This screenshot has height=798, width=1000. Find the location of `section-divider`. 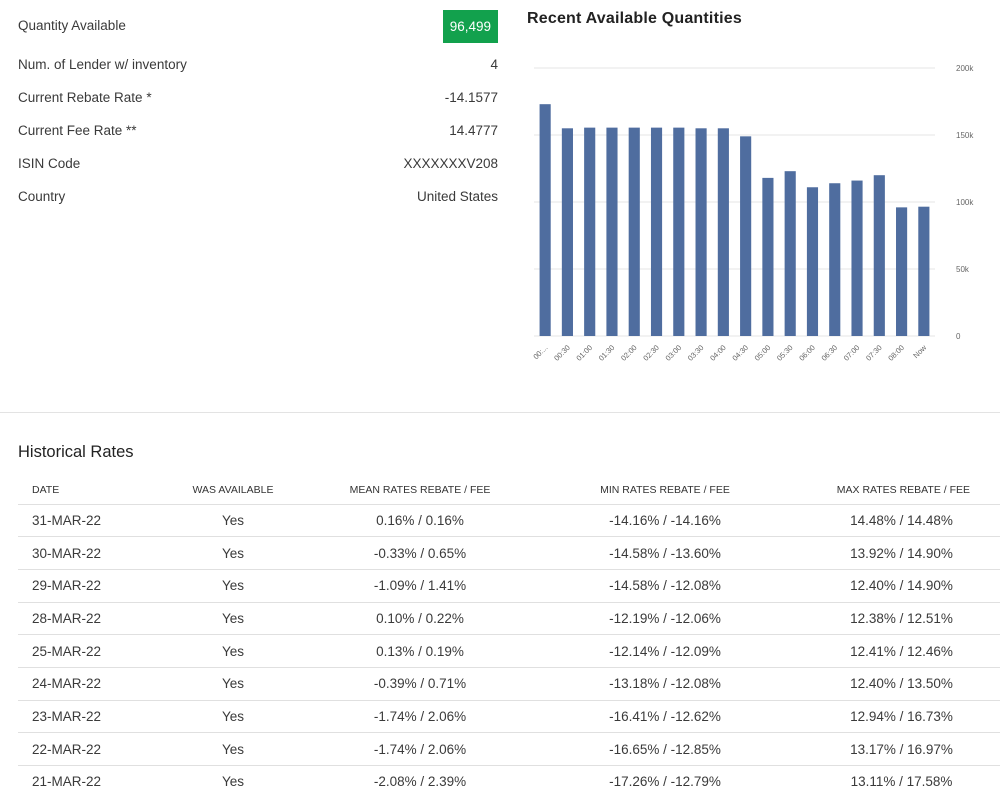

section-divider is located at coordinates (500, 412).